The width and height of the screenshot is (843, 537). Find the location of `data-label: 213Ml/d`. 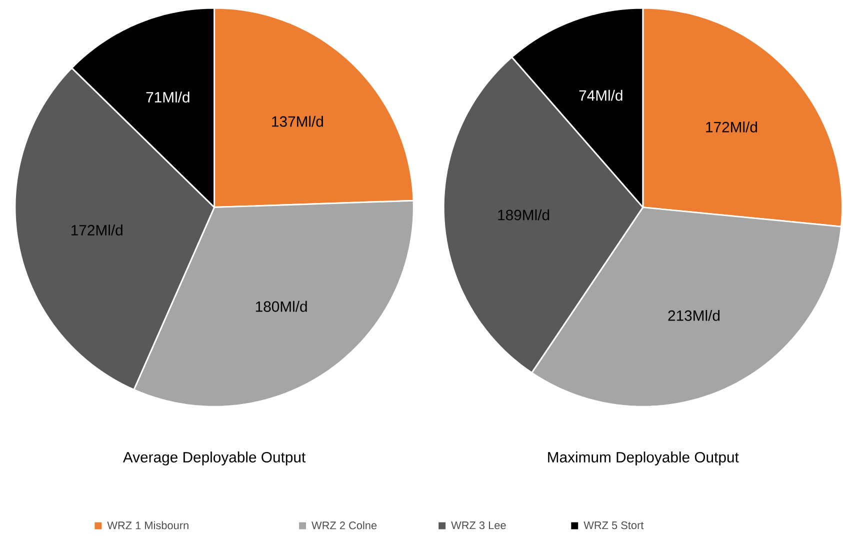

data-label: 213Ml/d is located at coordinates (694, 315).